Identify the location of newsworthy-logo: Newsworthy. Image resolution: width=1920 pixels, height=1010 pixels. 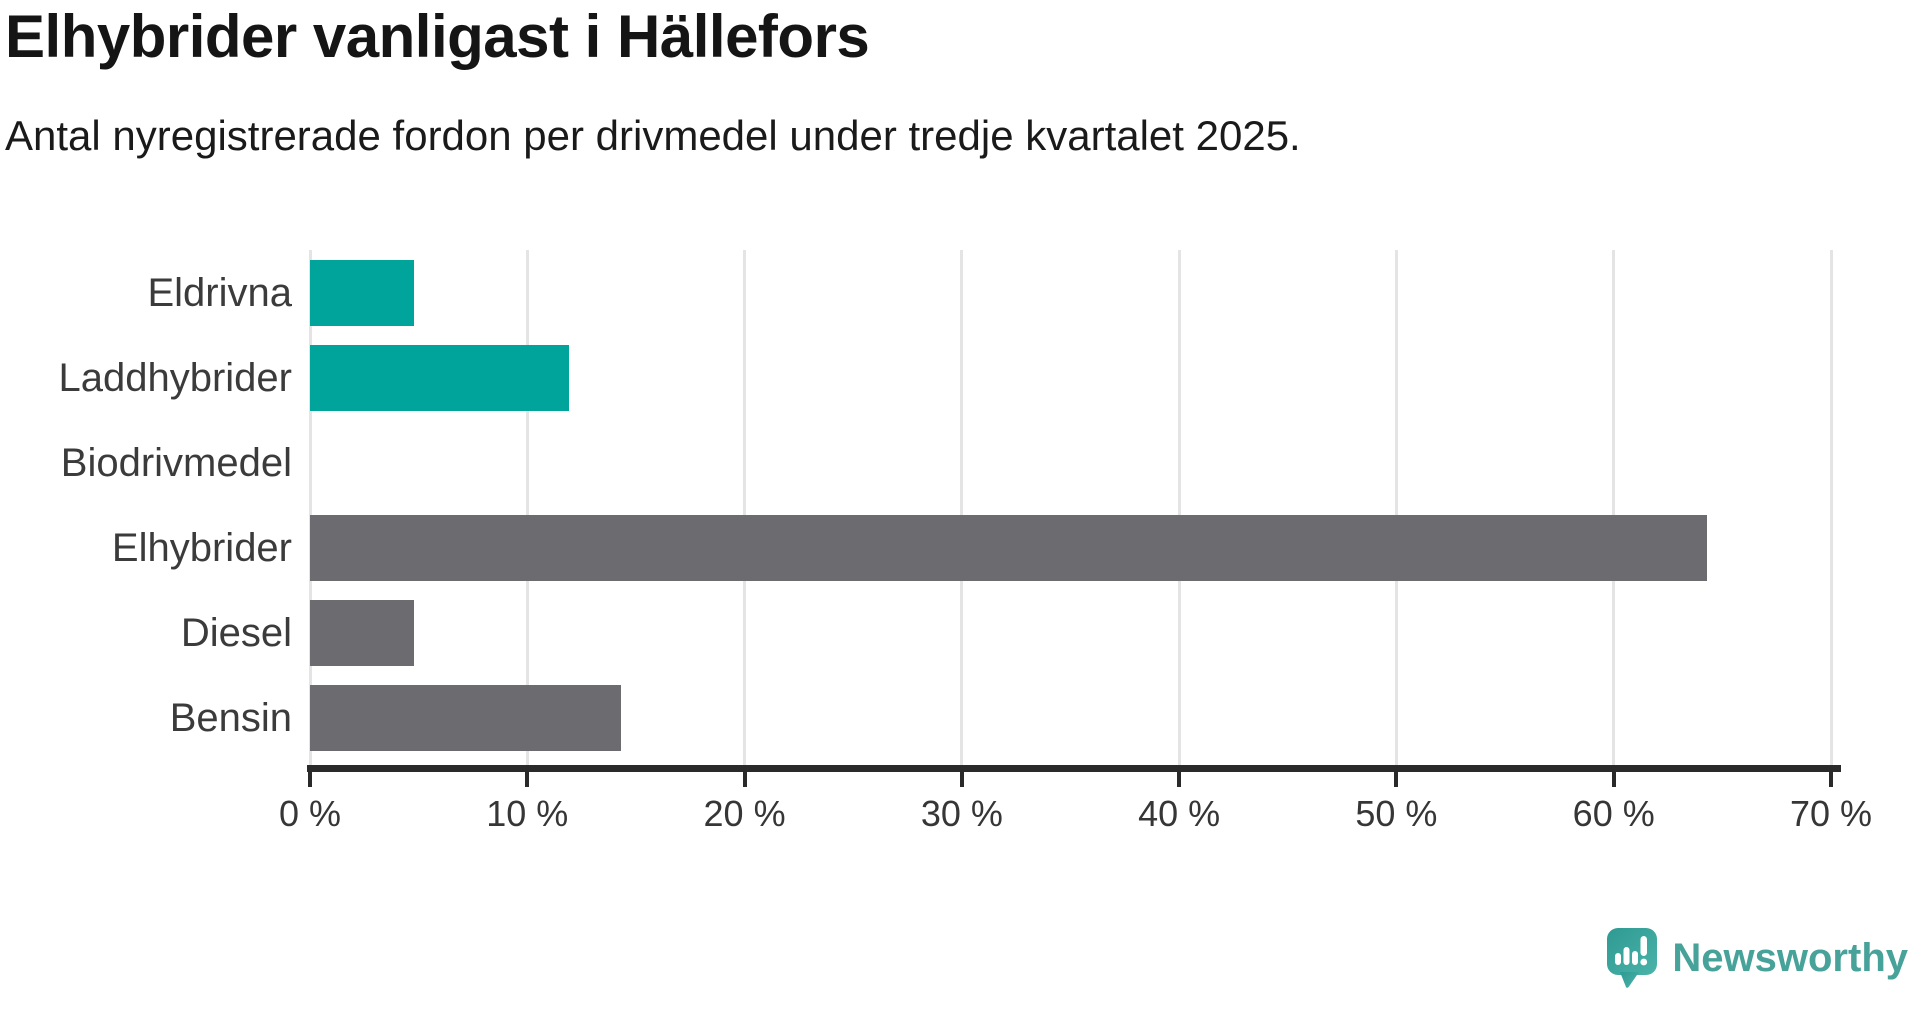
(1757, 958).